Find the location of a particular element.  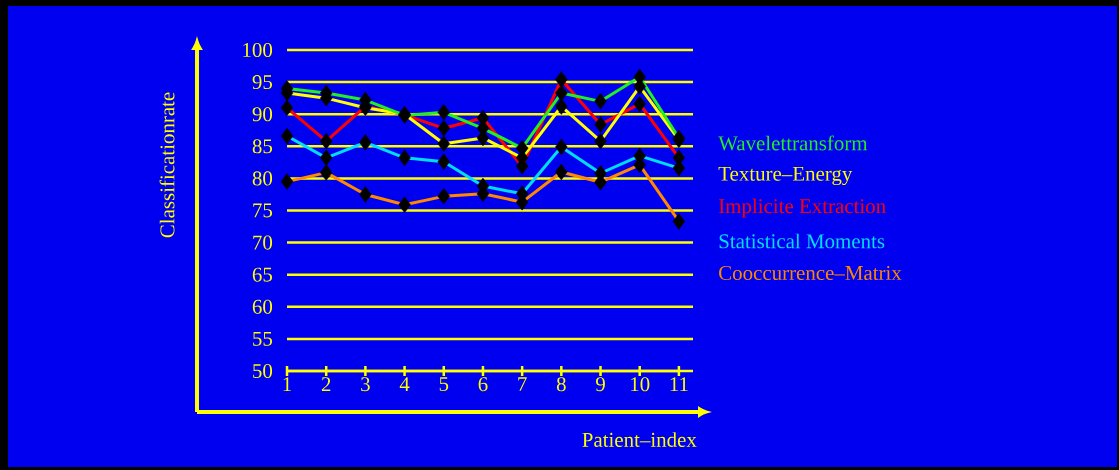

y-tick-label: 55 is located at coordinates (263, 338).